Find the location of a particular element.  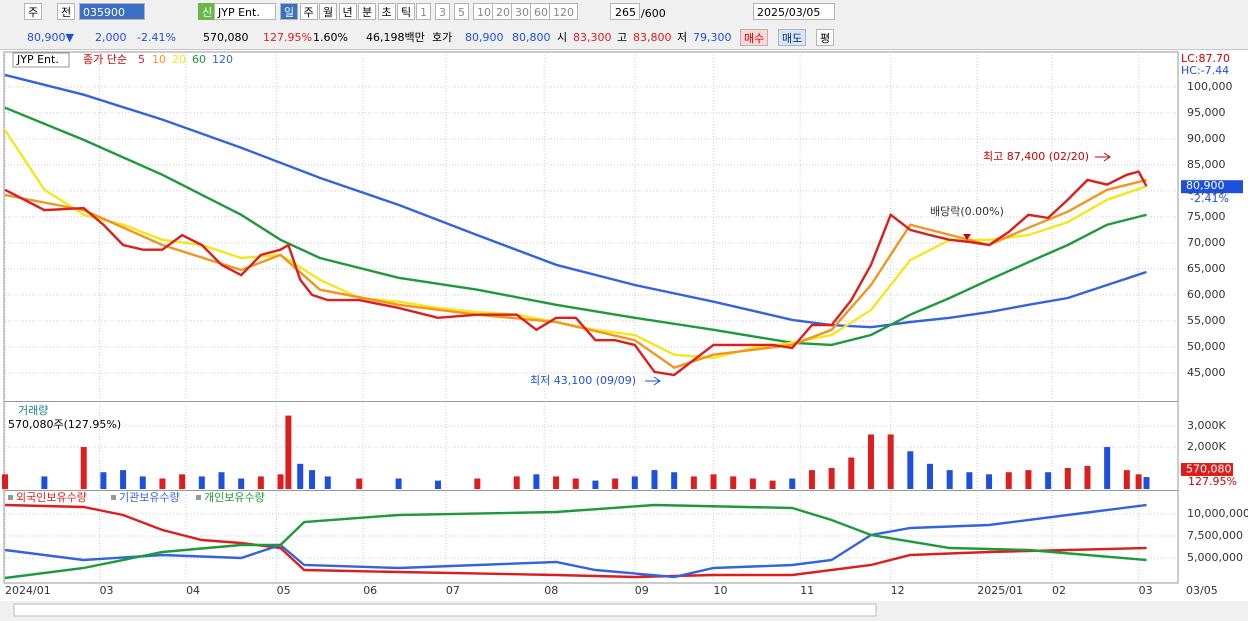

hc-label: HC:-7.44 is located at coordinates (1205, 70).